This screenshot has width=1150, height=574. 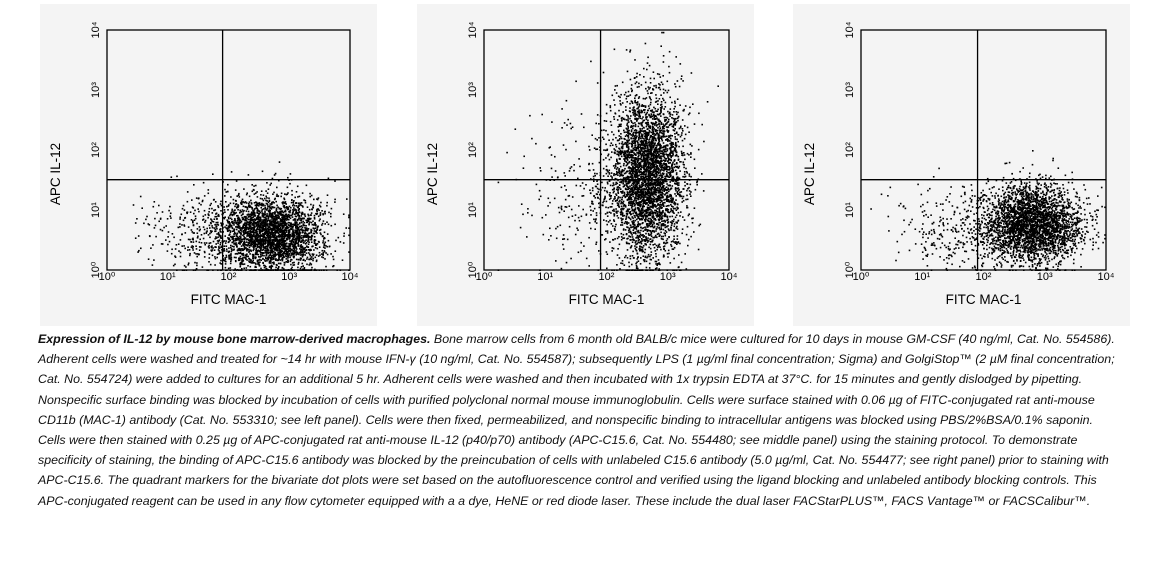 What do you see at coordinates (350, 277) in the screenshot?
I see `x-tick-label: 10⁴` at bounding box center [350, 277].